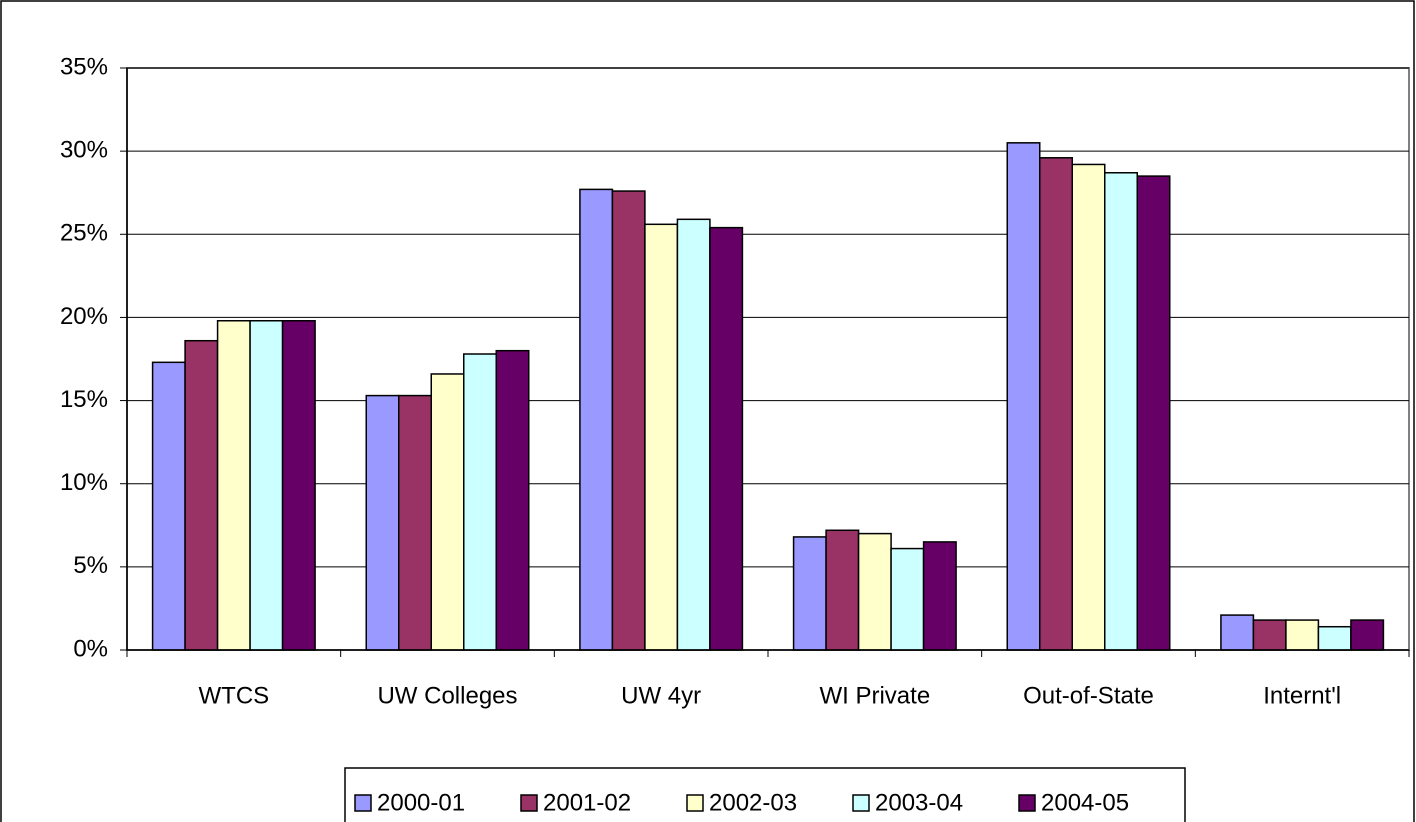  Describe the element at coordinates (84, 399) in the screenshot. I see `y-tick-label: 15%` at that location.